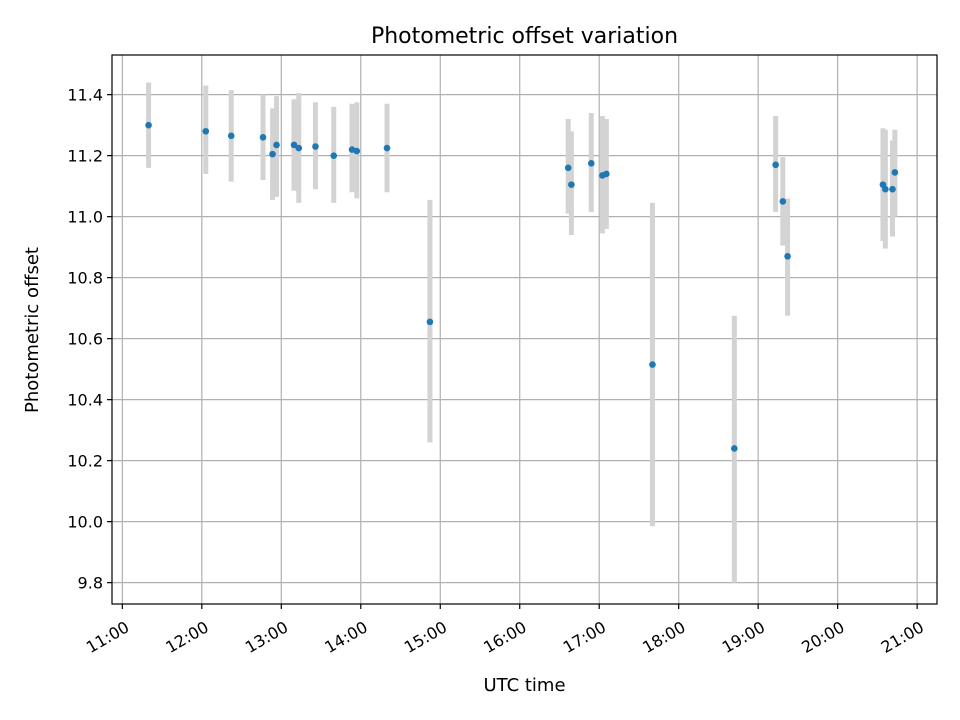 Image resolution: width=960 pixels, height=720 pixels. What do you see at coordinates (85, 156) in the screenshot?
I see `y-tick-label: 11.2` at bounding box center [85, 156].